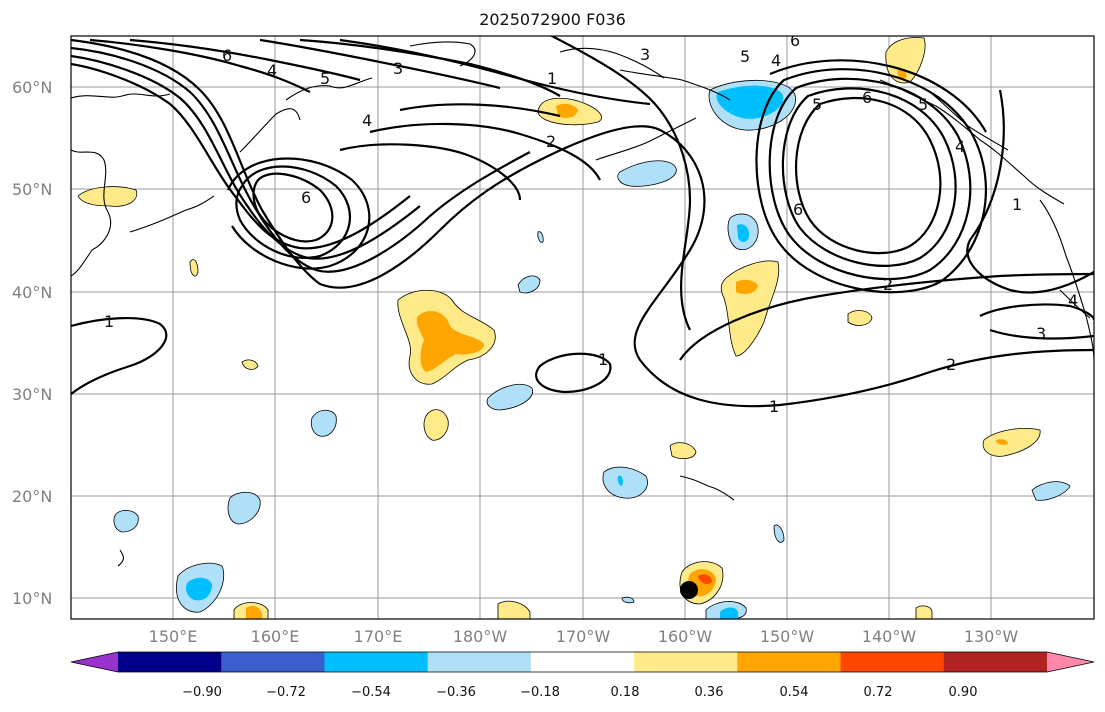 The height and width of the screenshot is (712, 1105). What do you see at coordinates (540, 692) in the screenshot?
I see `colorbar-tick-label: −0.18` at bounding box center [540, 692].